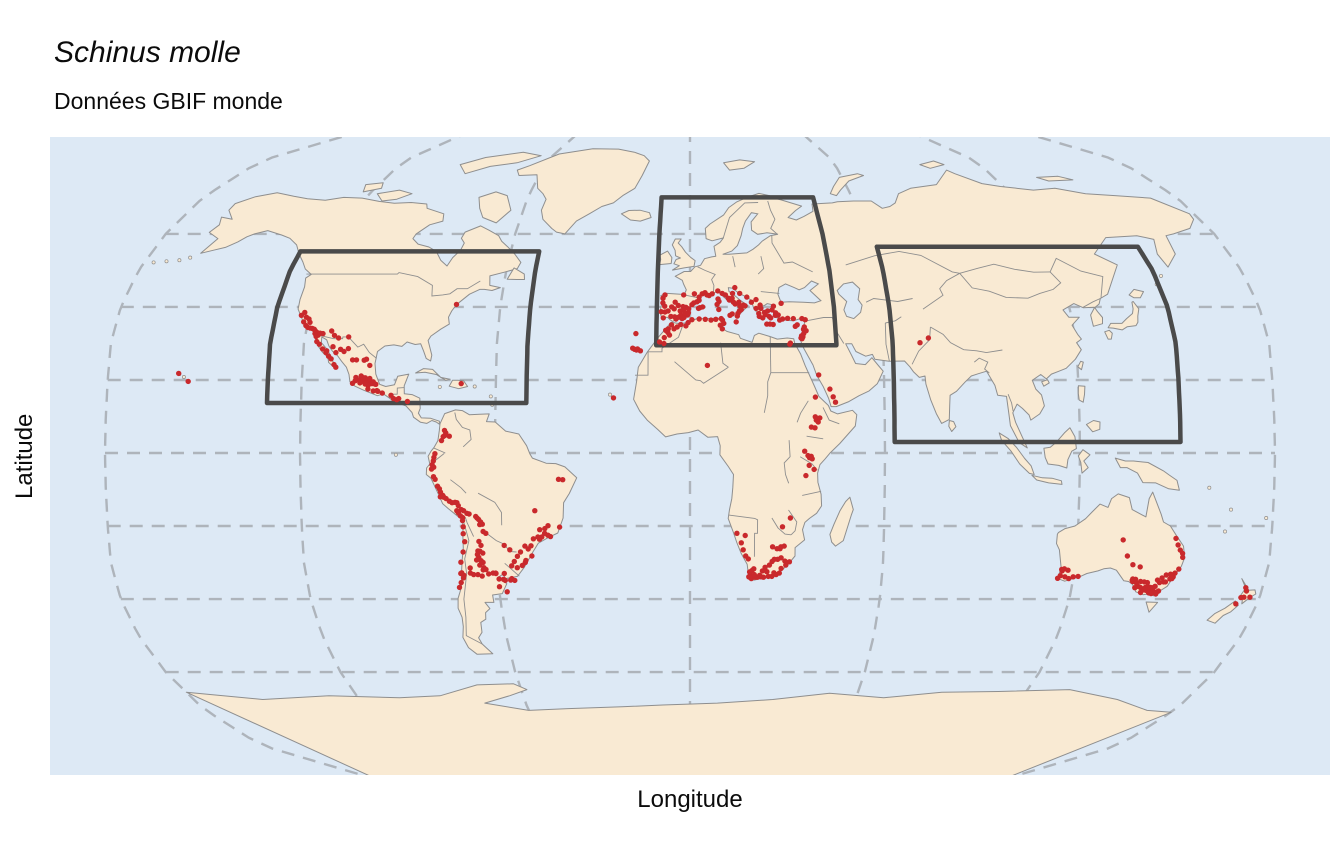 The height and width of the screenshot is (864, 1344). Describe the element at coordinates (690, 799) in the screenshot. I see `x-axis-label: Longitude` at that location.